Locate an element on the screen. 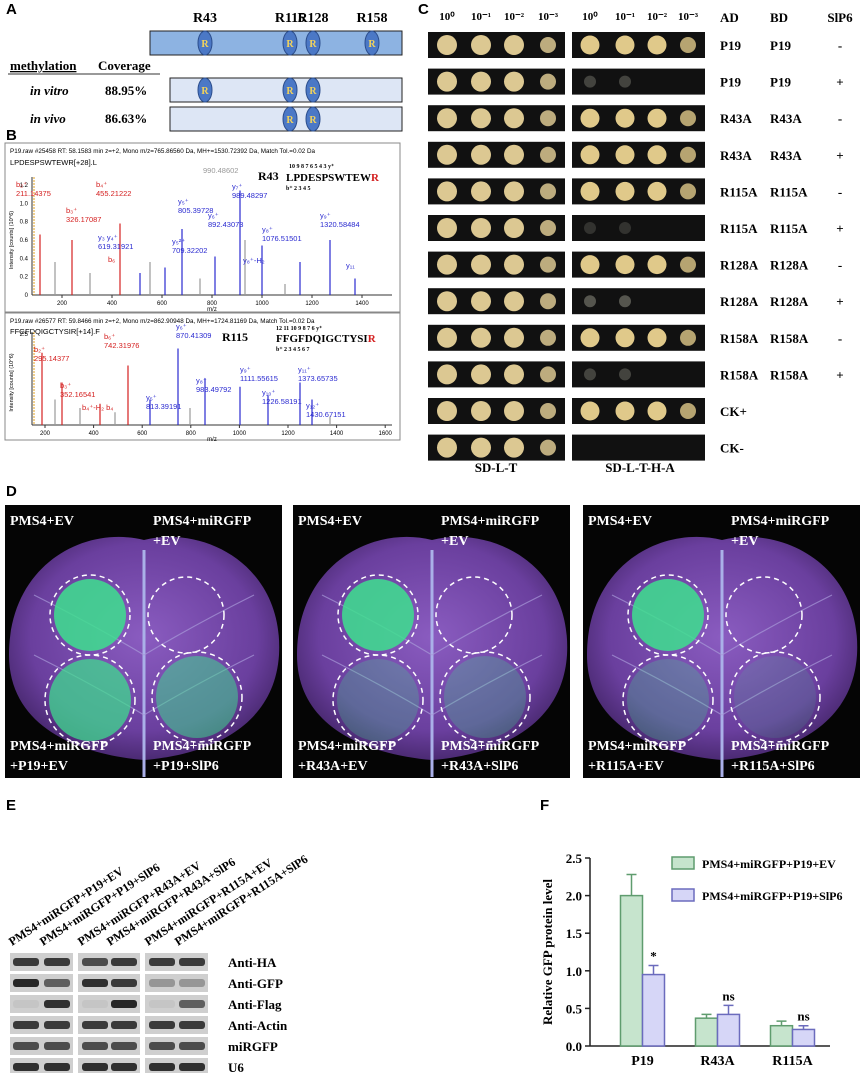 The width and height of the screenshot is (865, 1073). x-tick-label: 800 is located at coordinates (191, 434).